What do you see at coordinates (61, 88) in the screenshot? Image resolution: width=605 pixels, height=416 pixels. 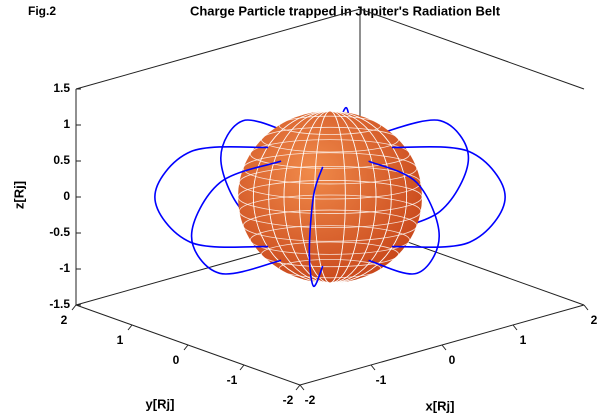 I see `z-tick-label: 1.5` at bounding box center [61, 88].